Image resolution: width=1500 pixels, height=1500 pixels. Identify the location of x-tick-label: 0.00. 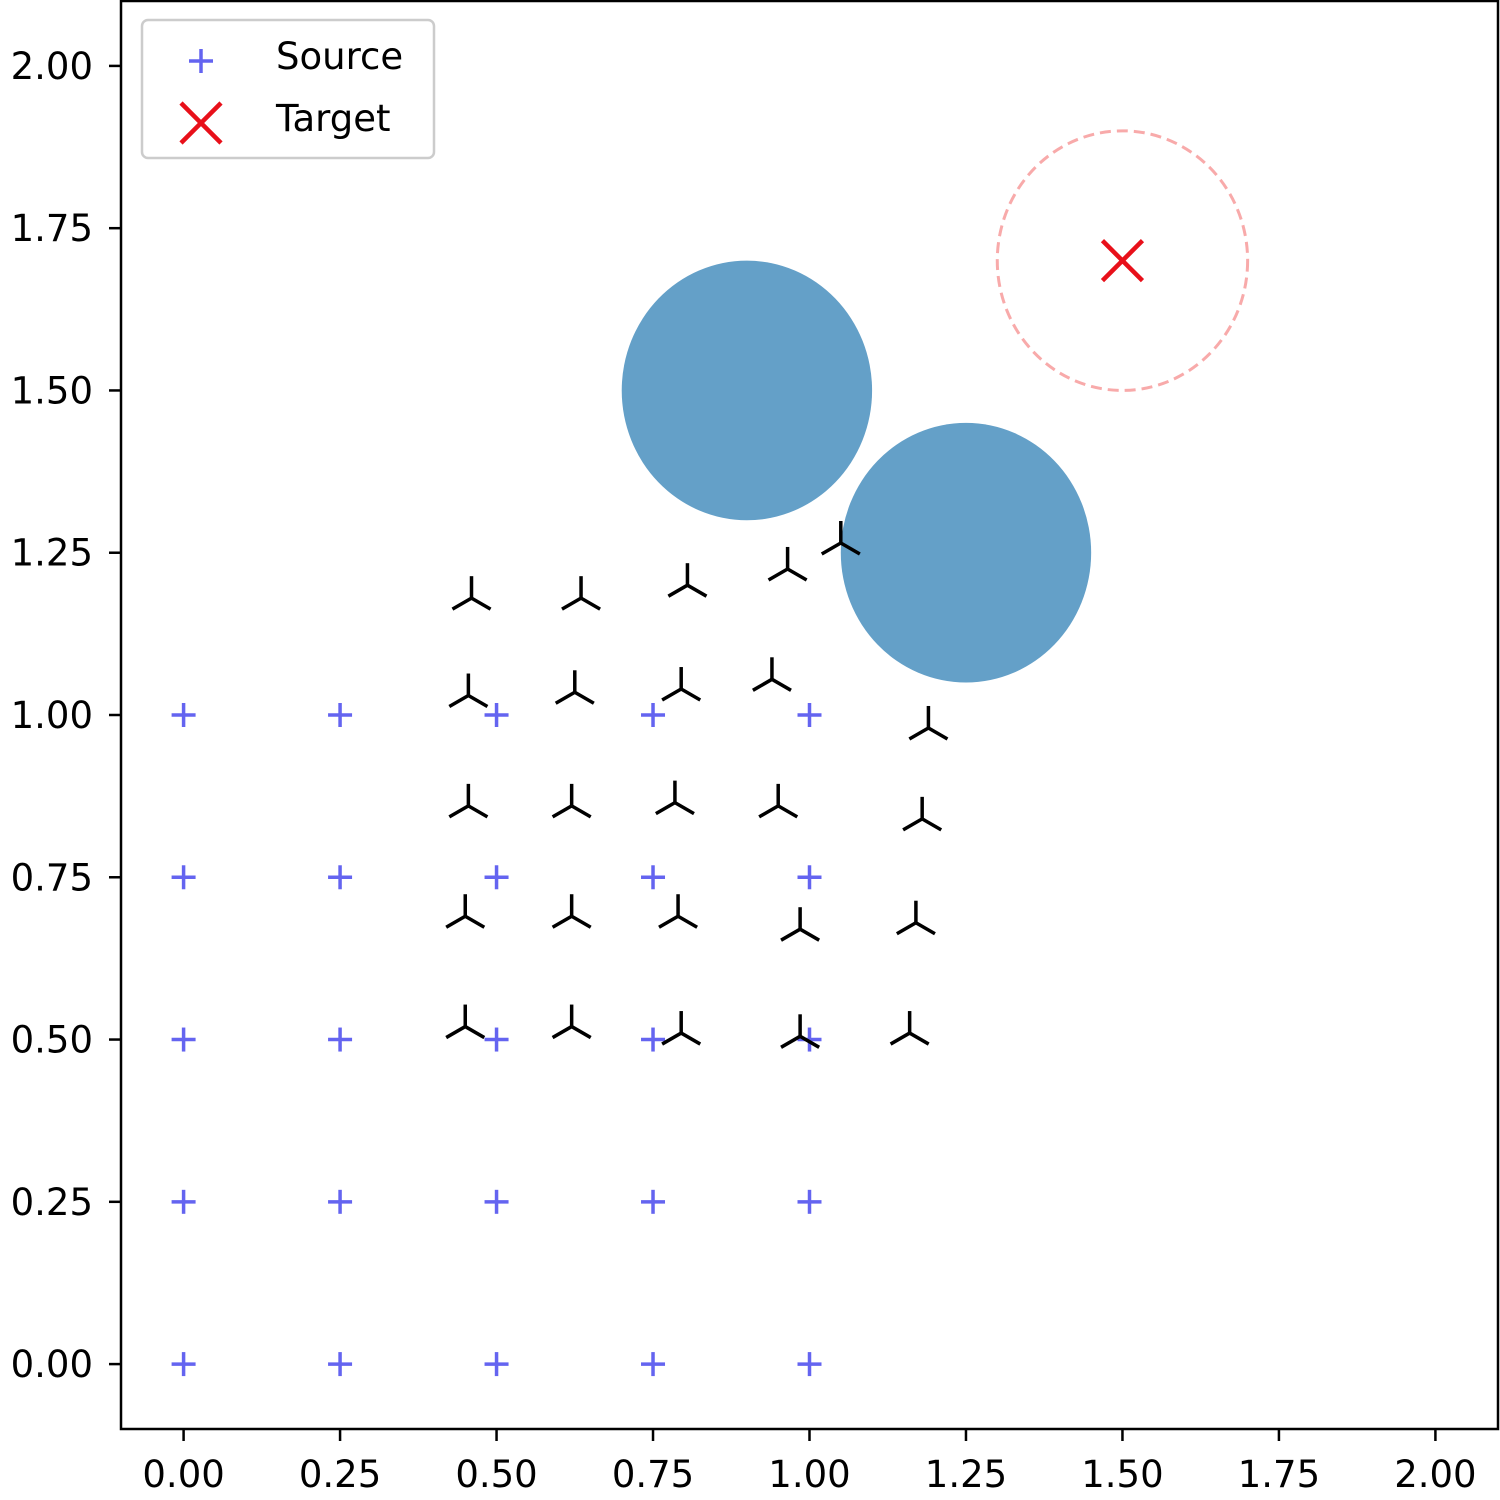
(183, 1474).